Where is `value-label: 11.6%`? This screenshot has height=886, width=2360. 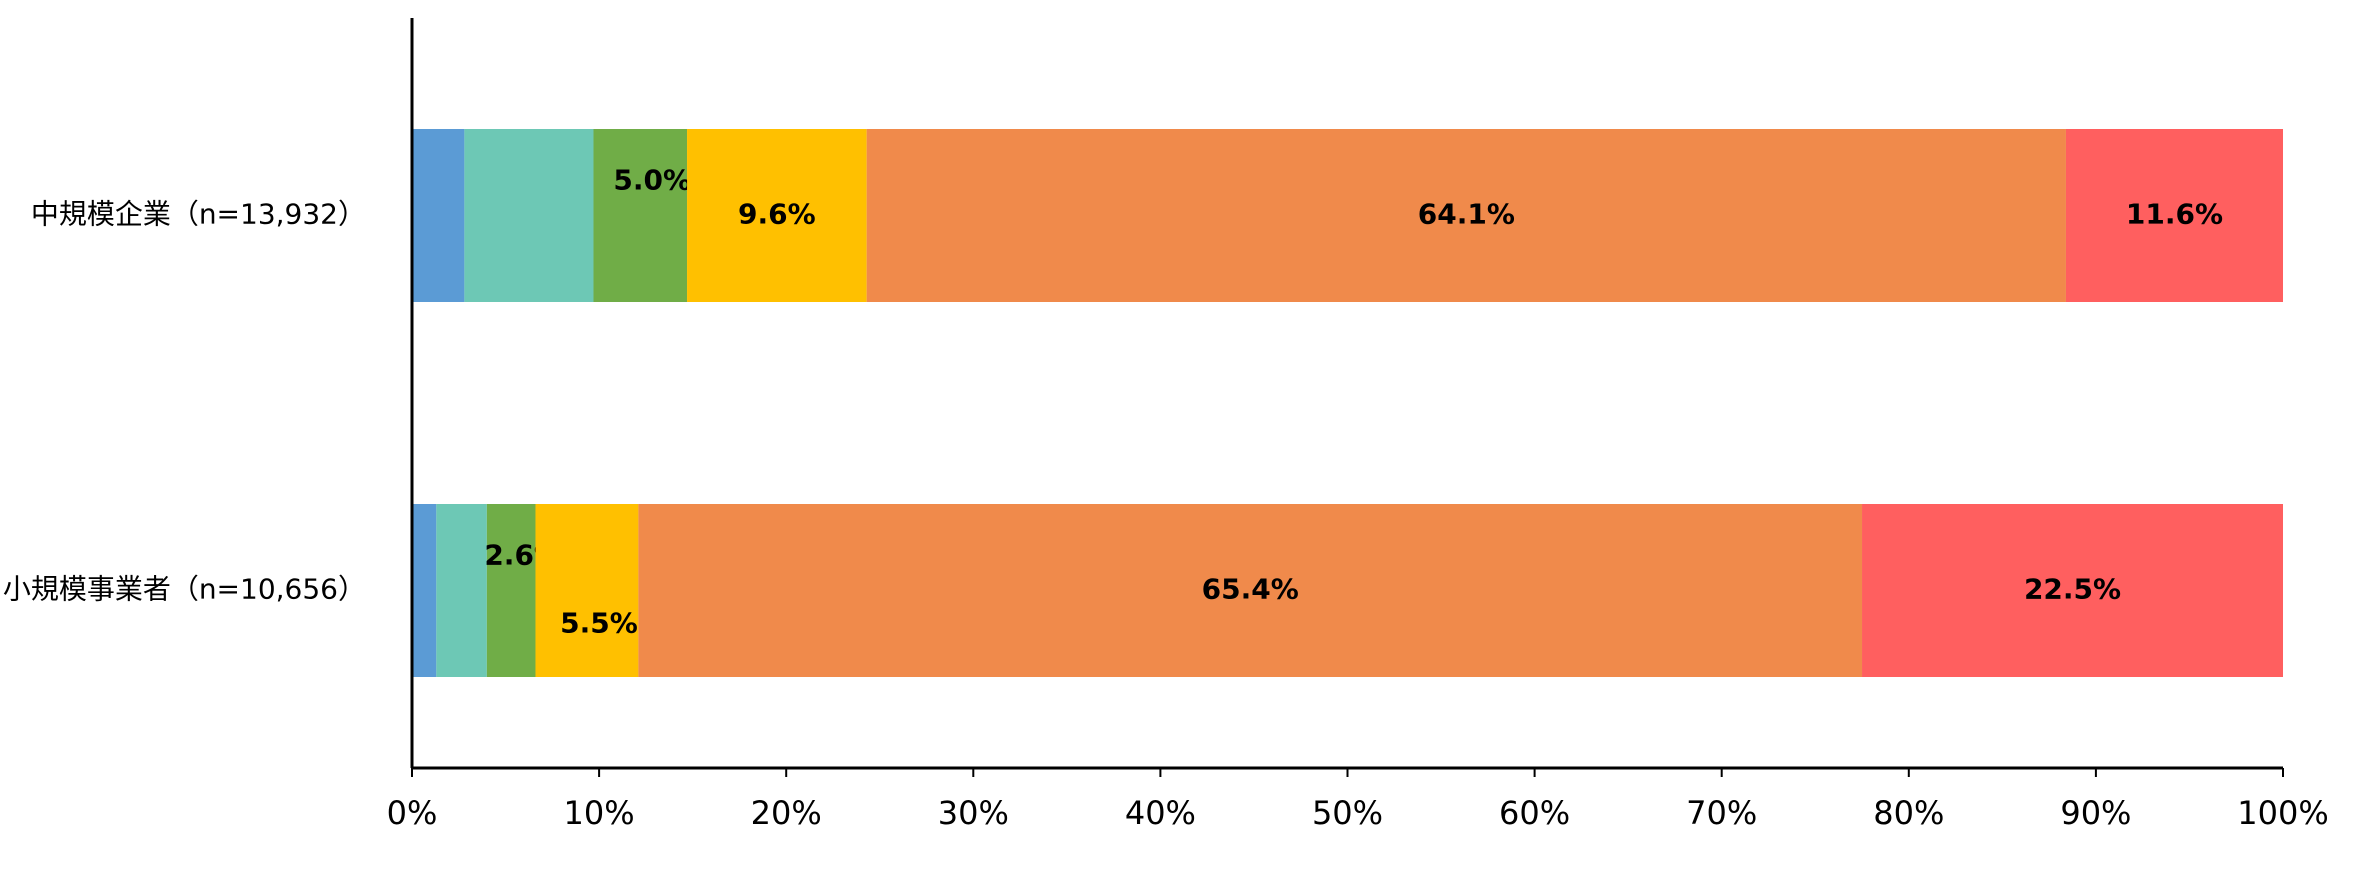
value-label: 11.6% is located at coordinates (2174, 214).